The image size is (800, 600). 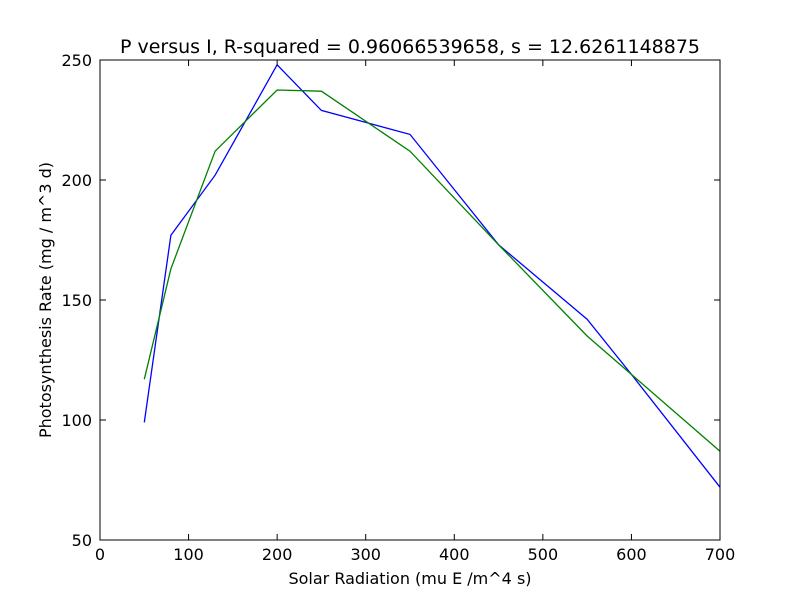 I want to click on y-tick-label: 250, so click(x=76, y=60).